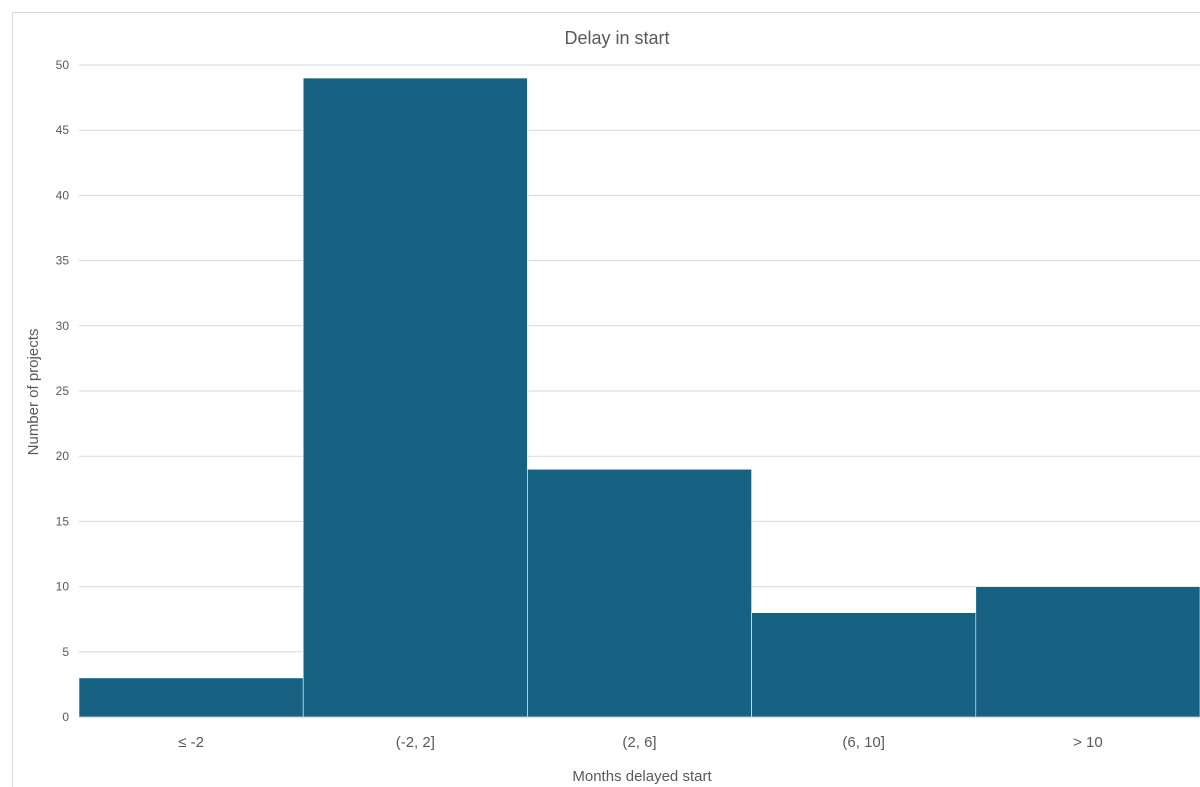  I want to click on x-axis-title: Months delayed start, so click(642, 776).